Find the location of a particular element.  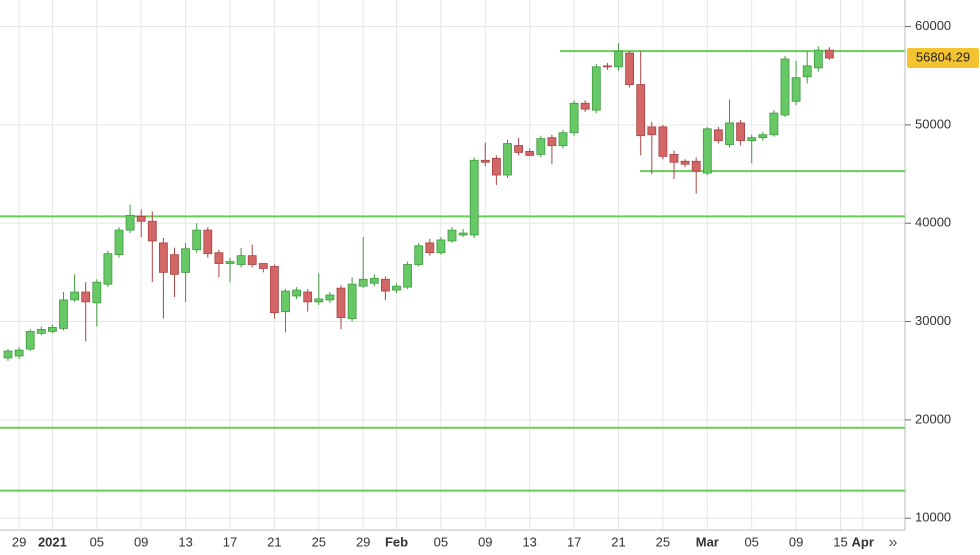

y-tick-label: 20000 is located at coordinates (933, 418).